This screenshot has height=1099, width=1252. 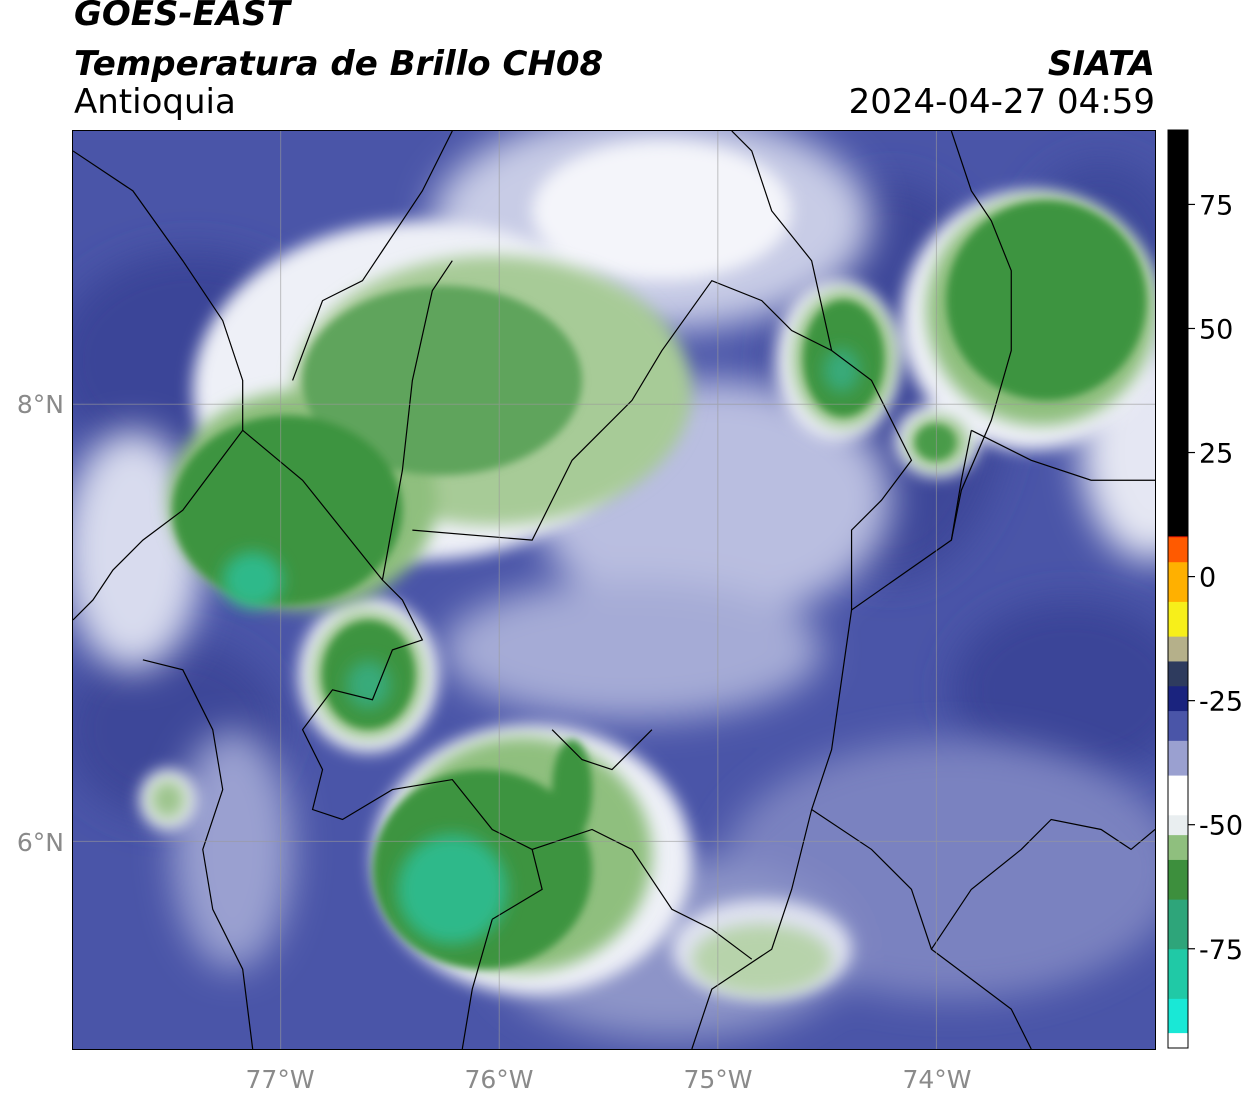 I want to click on colorbar-tick-label: 25, so click(x=1216, y=454).